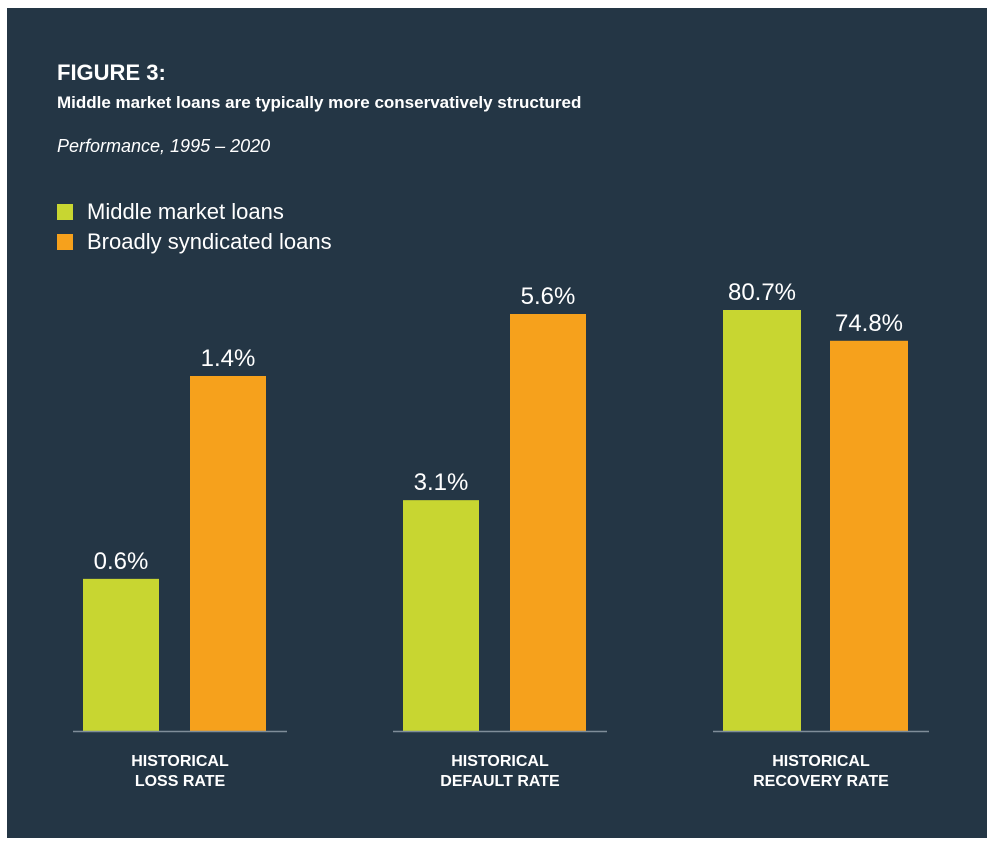 The image size is (994, 846). I want to click on data-label-2-1: 74.8%, so click(869, 323).